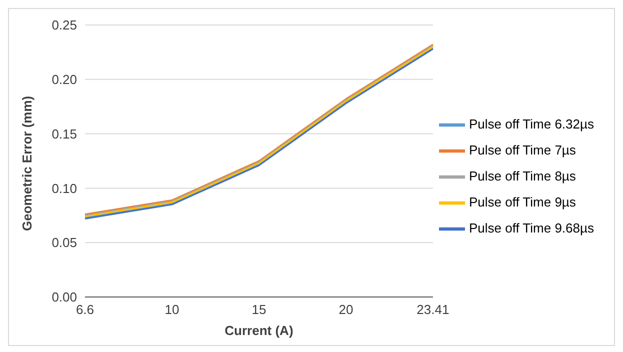 The width and height of the screenshot is (623, 352). I want to click on legend-label: Pulse off Time 6.32µs, so click(531, 124).